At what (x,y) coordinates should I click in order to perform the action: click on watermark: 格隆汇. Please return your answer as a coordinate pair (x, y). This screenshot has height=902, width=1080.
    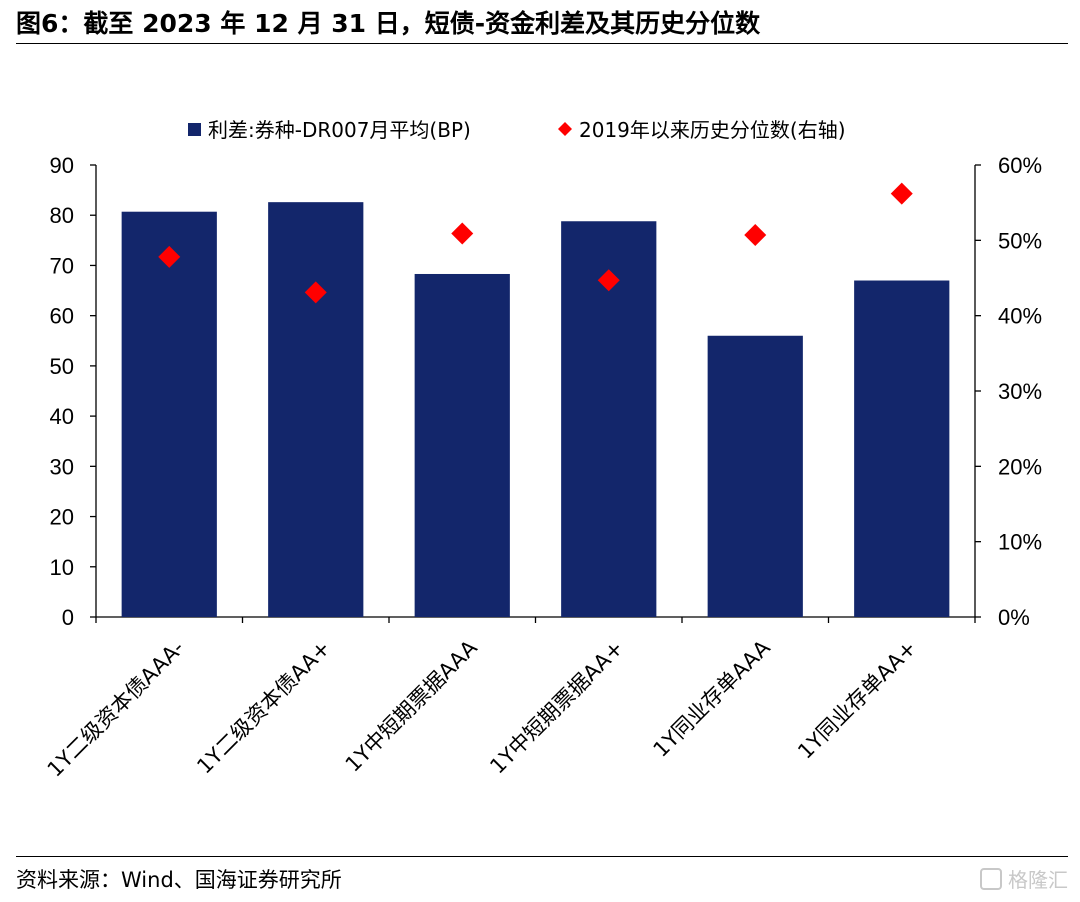
    Looking at the image, I should click on (1024, 878).